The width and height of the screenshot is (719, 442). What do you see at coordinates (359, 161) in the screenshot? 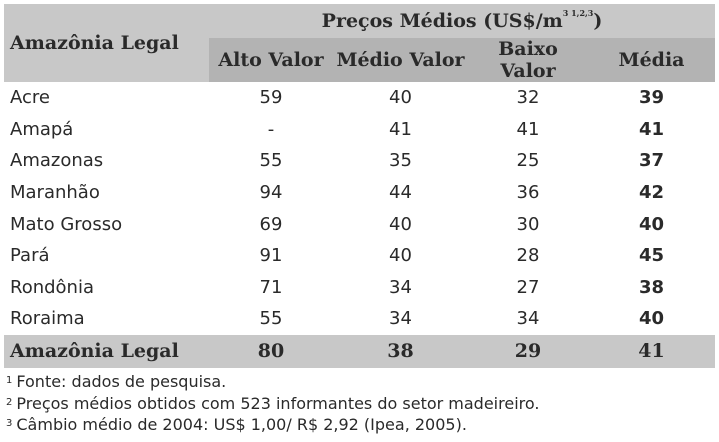
I see `table-row: Amazonas 55 35 25 37` at bounding box center [359, 161].